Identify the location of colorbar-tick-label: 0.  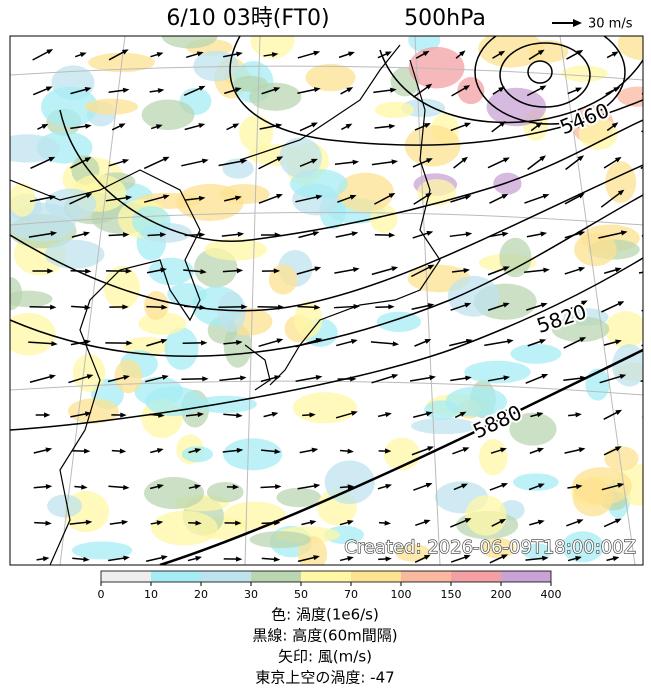
(101, 594).